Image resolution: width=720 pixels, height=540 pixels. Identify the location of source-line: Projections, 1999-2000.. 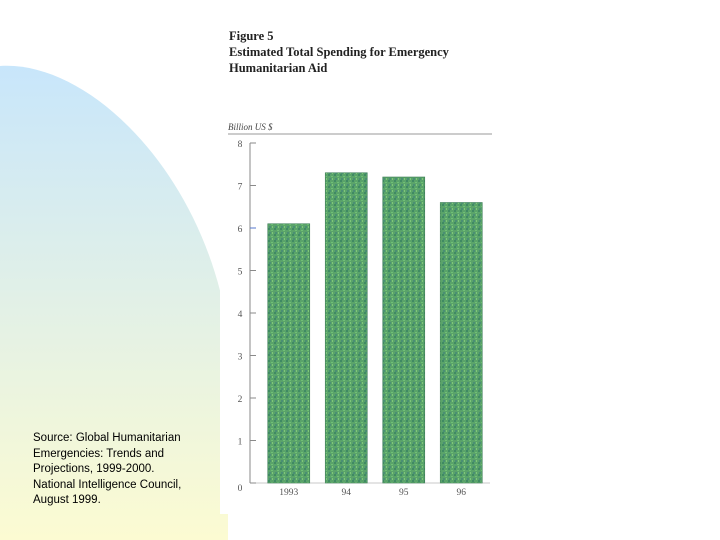
(94, 469).